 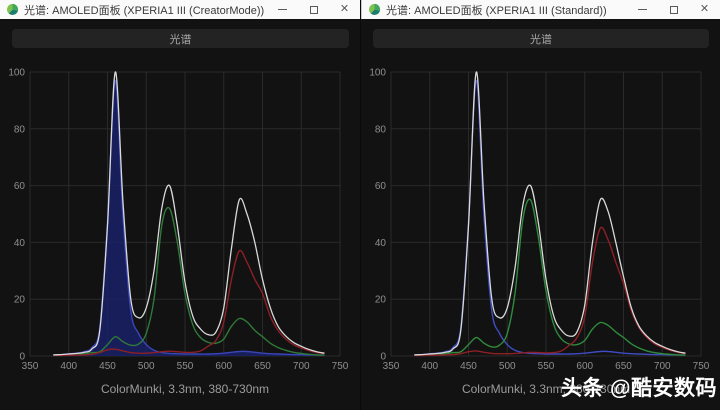 I want to click on watermark-handle: @酷安数码, so click(x=663, y=388).